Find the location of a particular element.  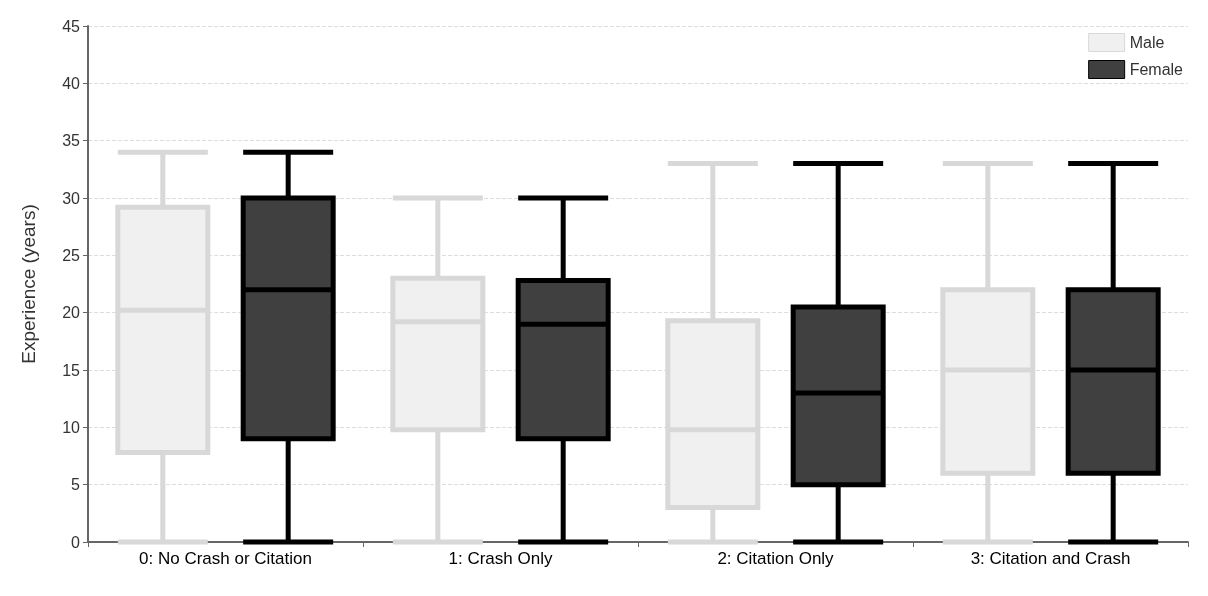

x-tick-label: 3: Citation and Crash is located at coordinates (1050, 558).